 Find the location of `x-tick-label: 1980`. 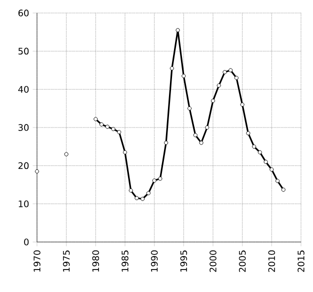

x-tick-label: 1980 is located at coordinates (96, 261).